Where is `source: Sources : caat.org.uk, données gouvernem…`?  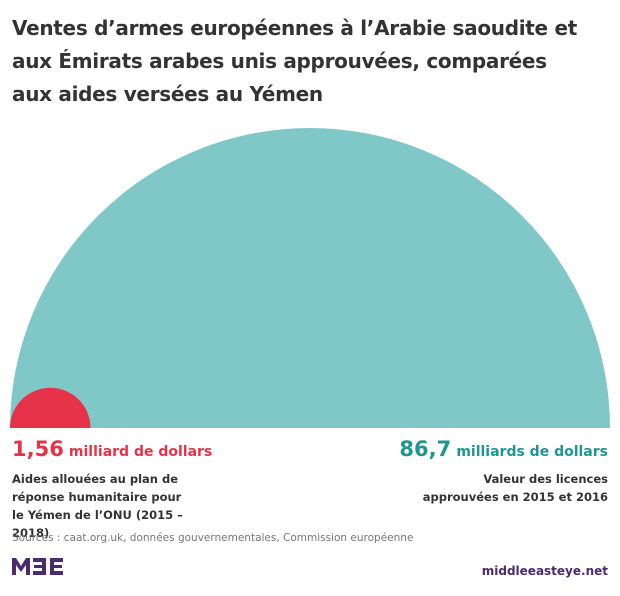
source: Sources : caat.org.uk, données gouvernem… is located at coordinates (213, 538).